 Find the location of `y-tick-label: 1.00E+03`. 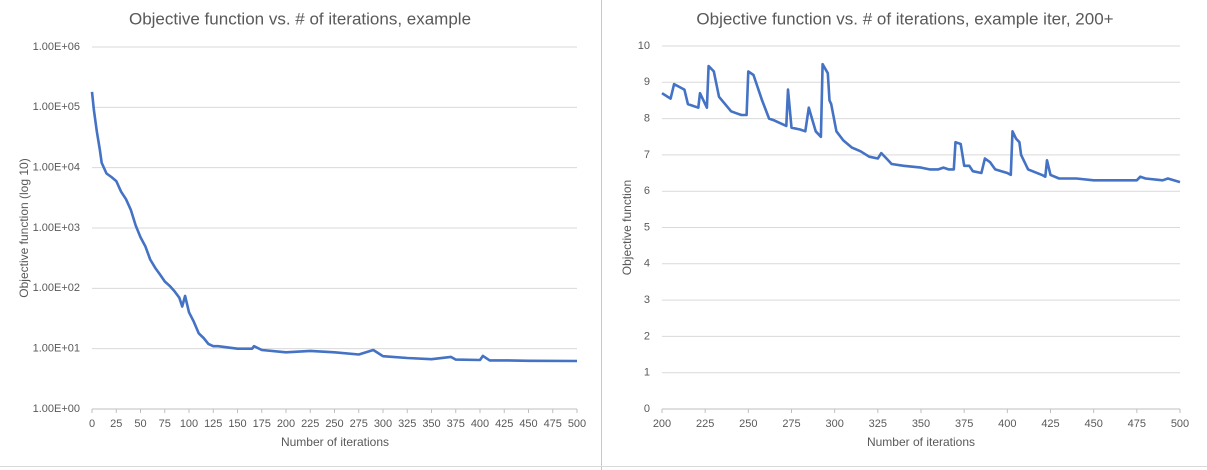

y-tick-label: 1.00E+03 is located at coordinates (56, 228).